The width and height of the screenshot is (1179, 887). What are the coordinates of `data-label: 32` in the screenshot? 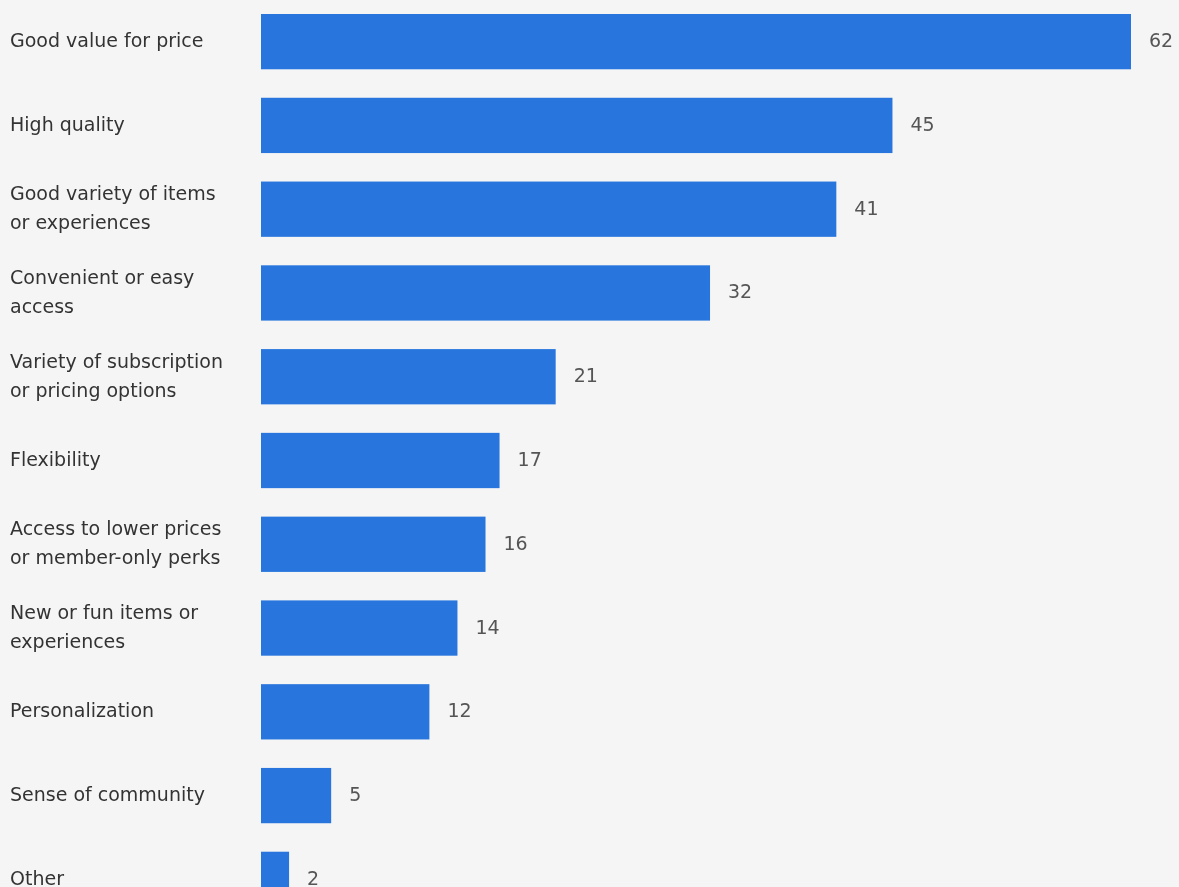 It's located at (740, 291).